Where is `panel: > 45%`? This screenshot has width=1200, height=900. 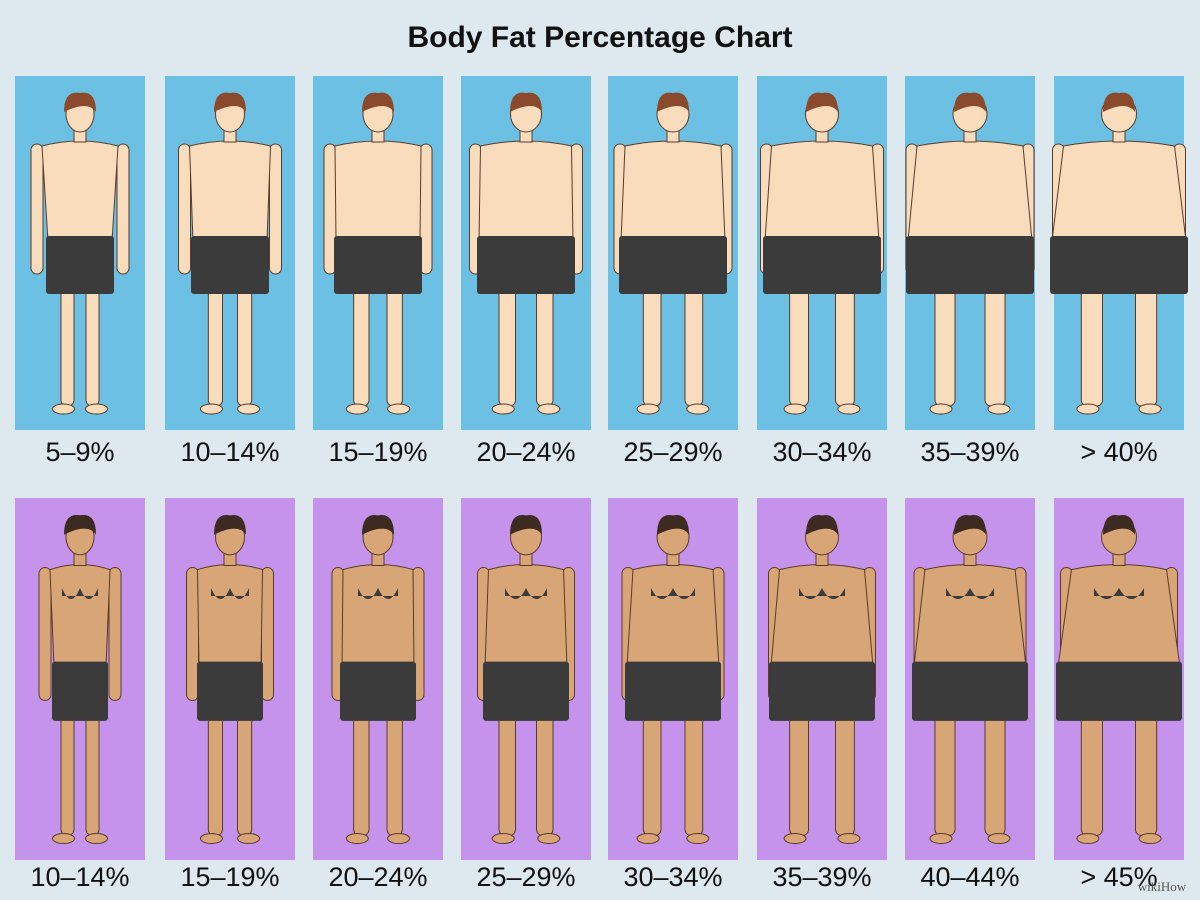 panel: > 45% is located at coordinates (1119, 695).